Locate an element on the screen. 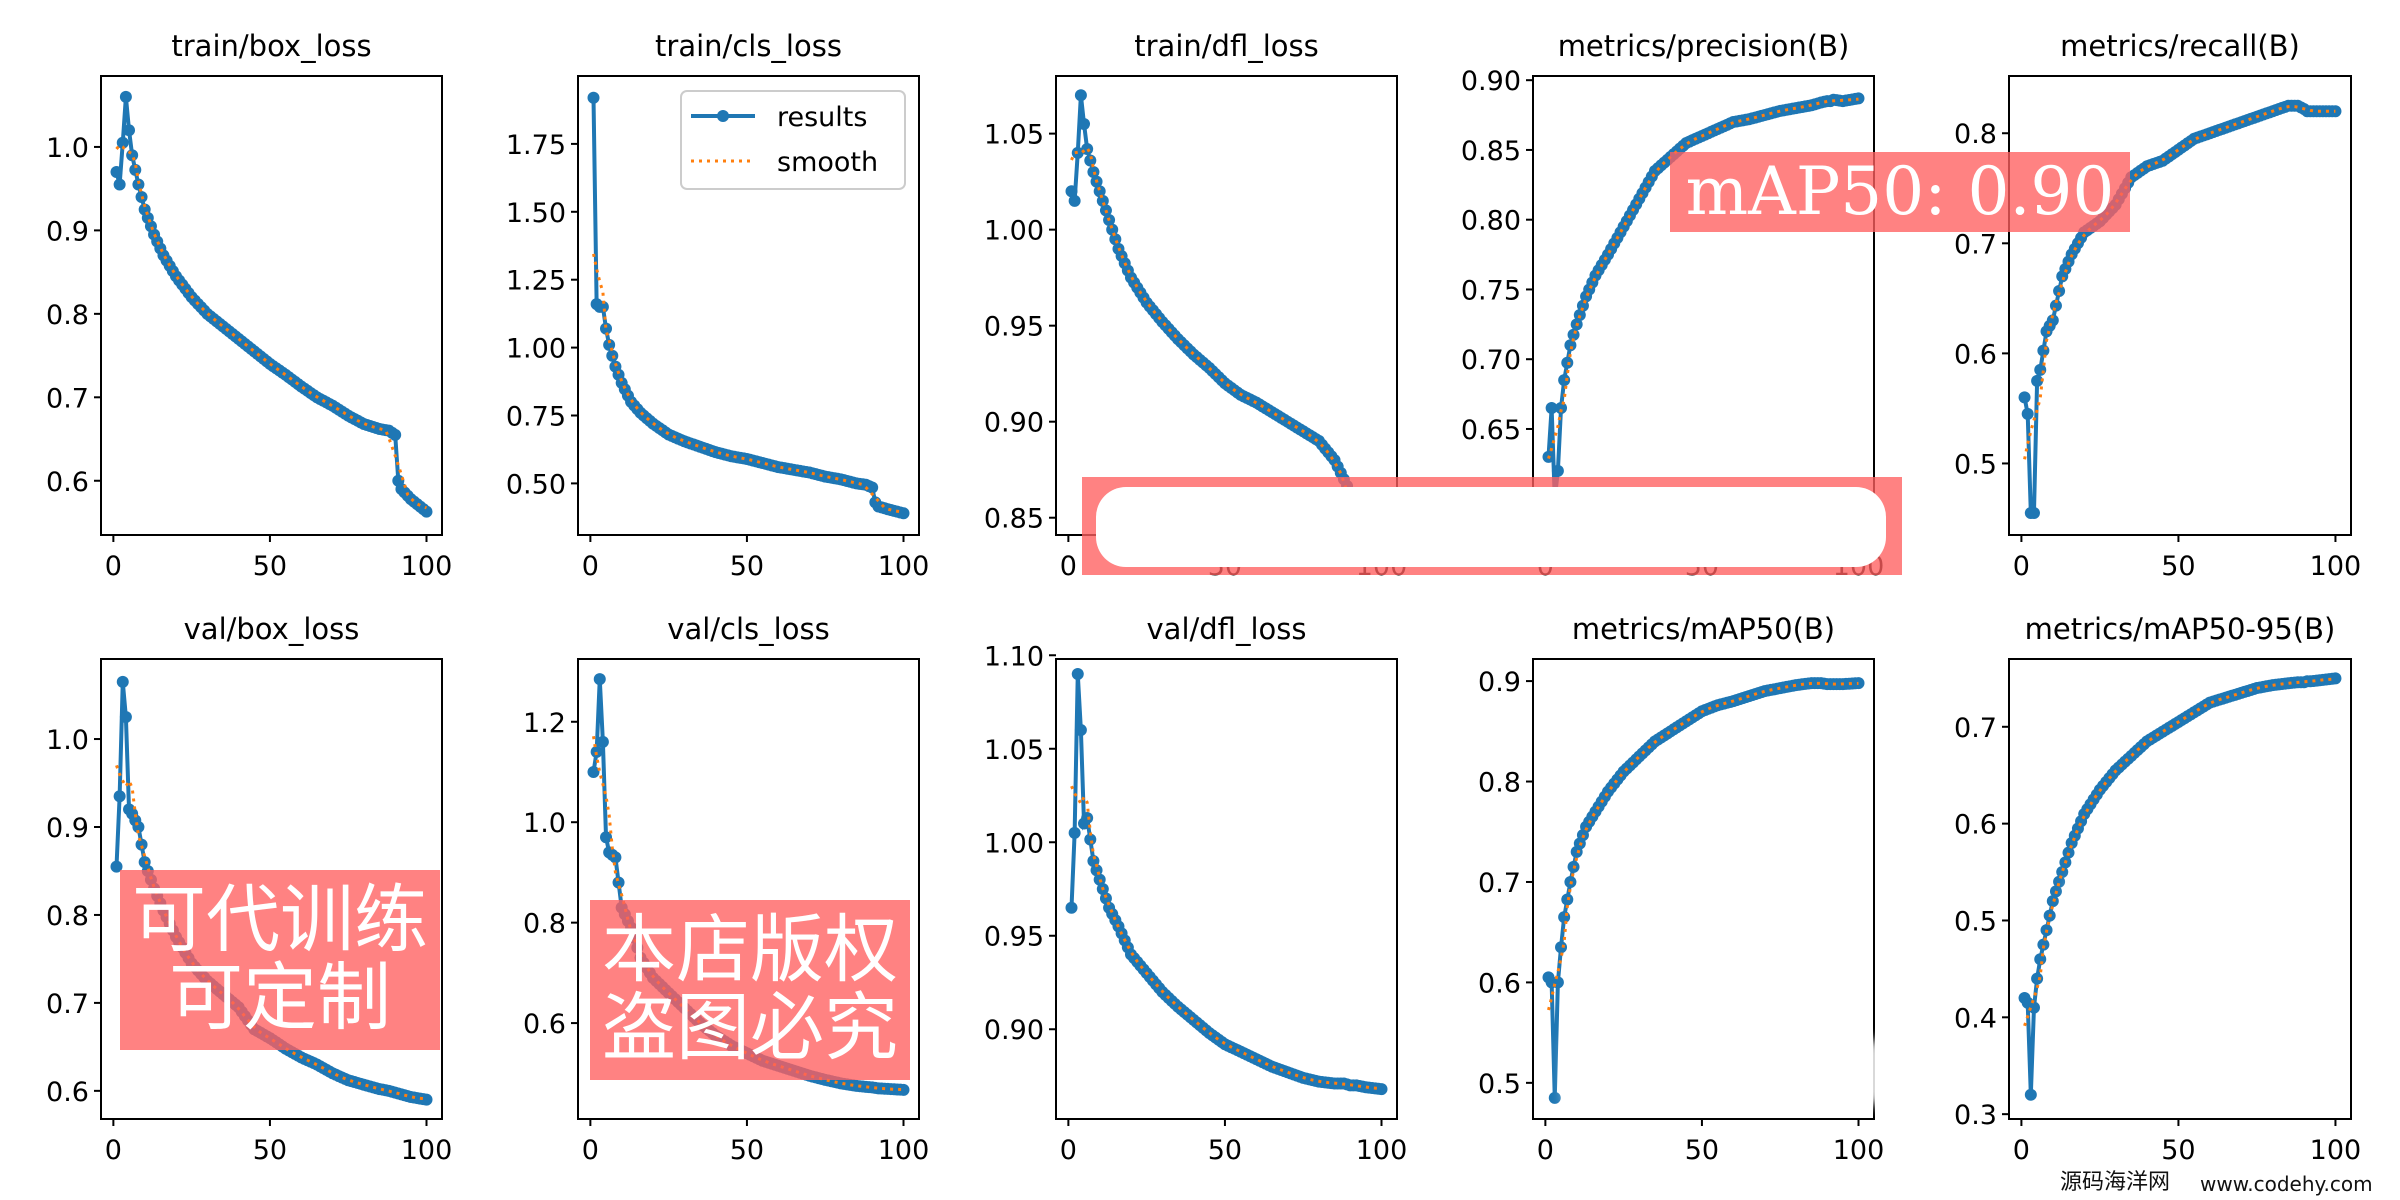 The height and width of the screenshot is (1200, 2400). white-blot is located at coordinates (1491, 527).